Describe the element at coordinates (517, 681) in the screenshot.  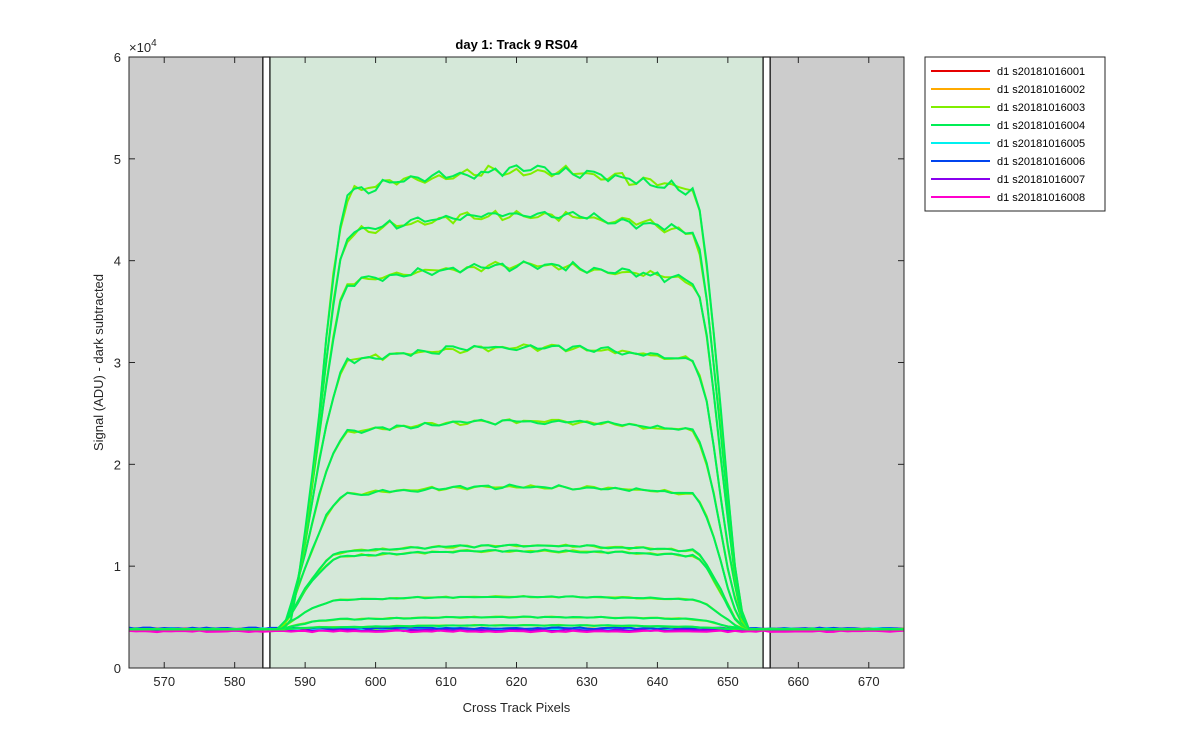
I see `x-tick-label-5: 620` at that location.